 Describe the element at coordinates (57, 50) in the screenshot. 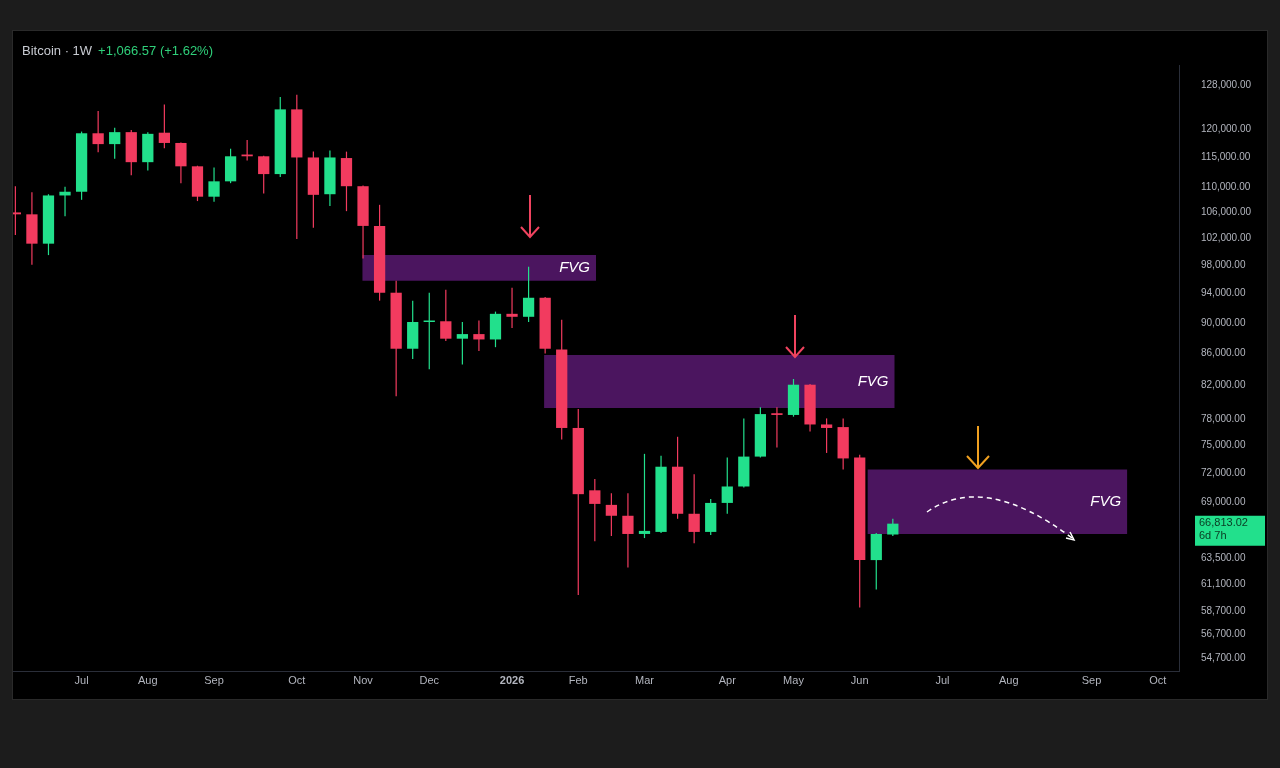

I see `chart-title: Bitcoin · 1W` at that location.